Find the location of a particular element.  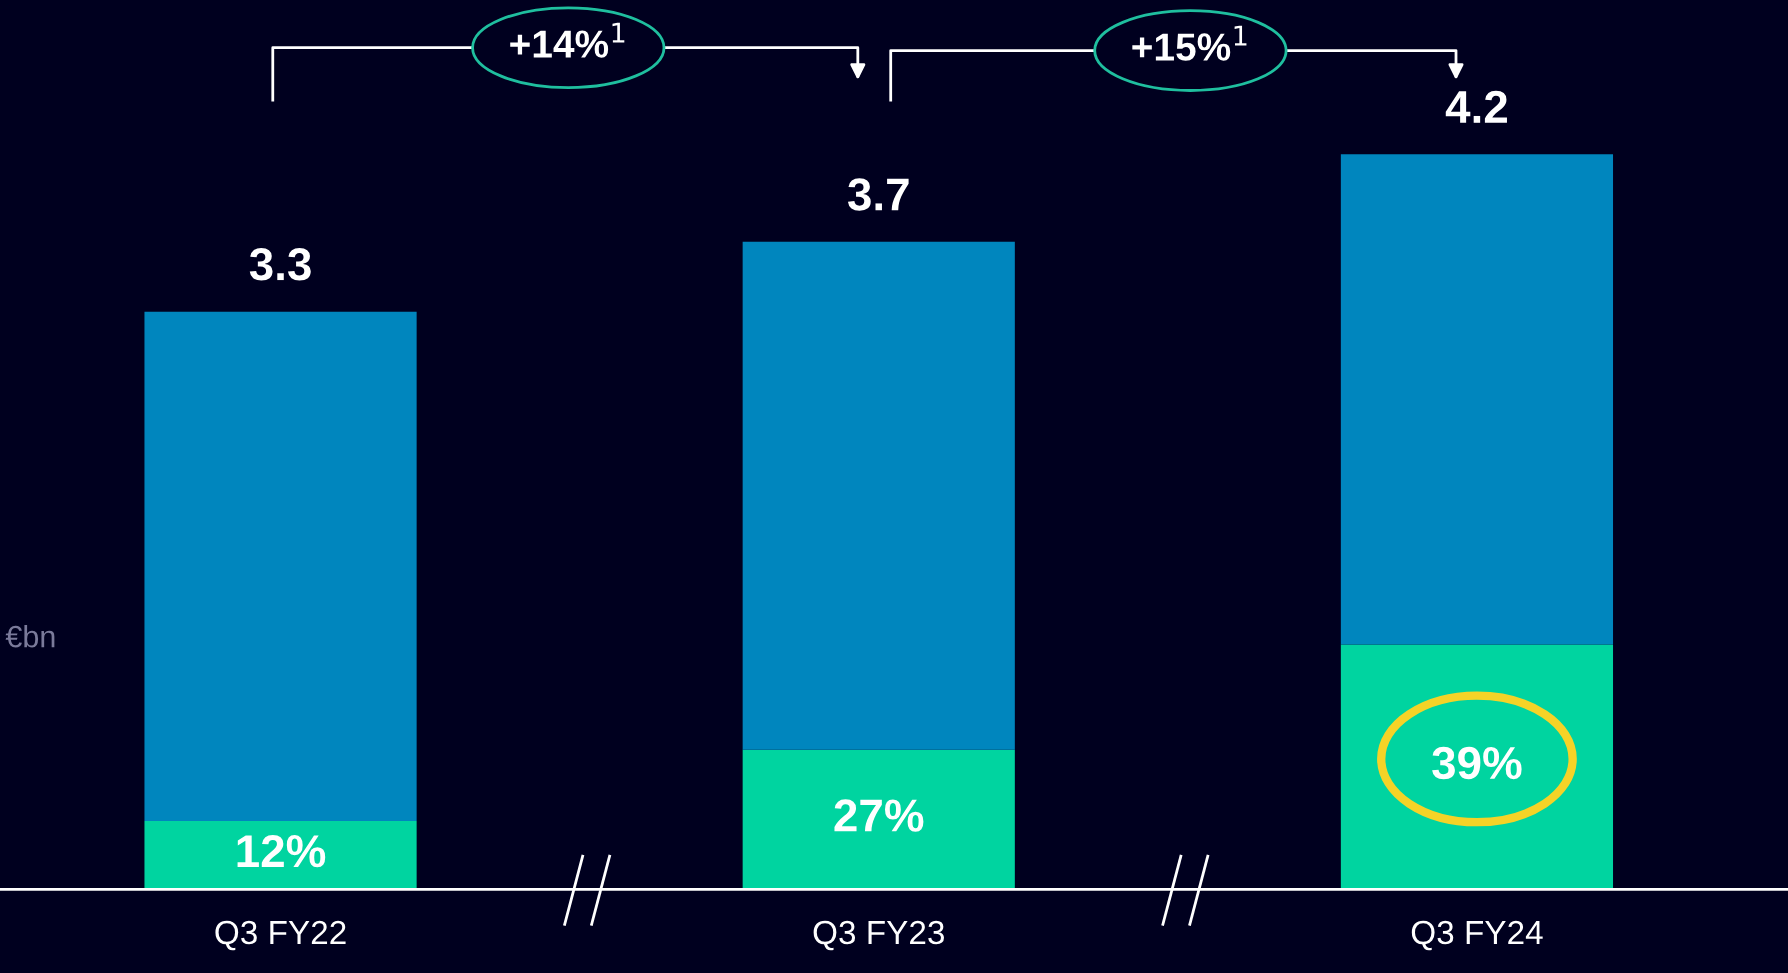

text: +15%$^{1}$ is located at coordinates (1189, 43).